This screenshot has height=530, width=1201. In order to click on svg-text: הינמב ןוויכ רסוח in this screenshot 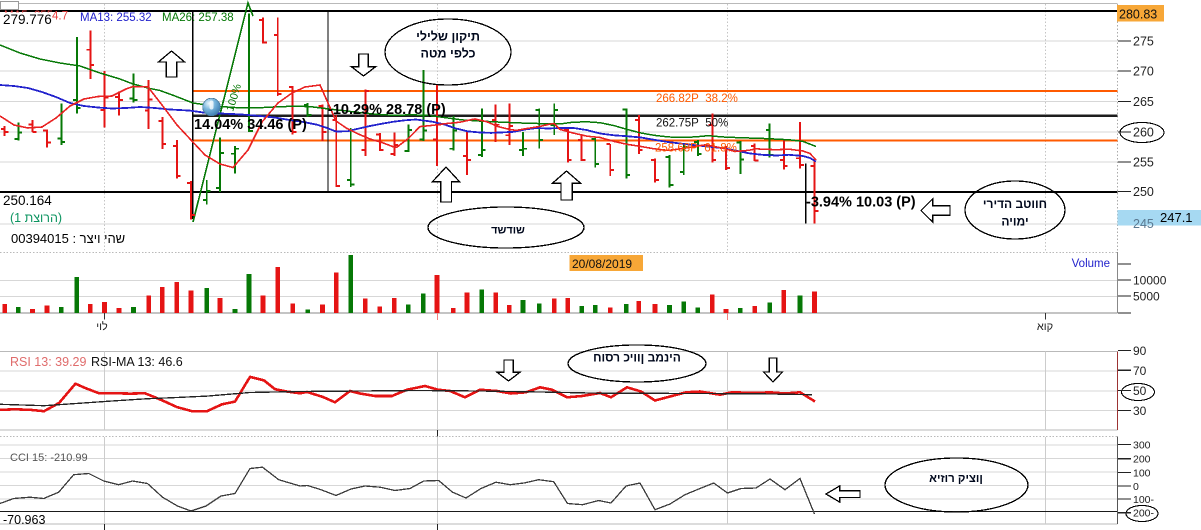, I will do `click(637, 358)`.